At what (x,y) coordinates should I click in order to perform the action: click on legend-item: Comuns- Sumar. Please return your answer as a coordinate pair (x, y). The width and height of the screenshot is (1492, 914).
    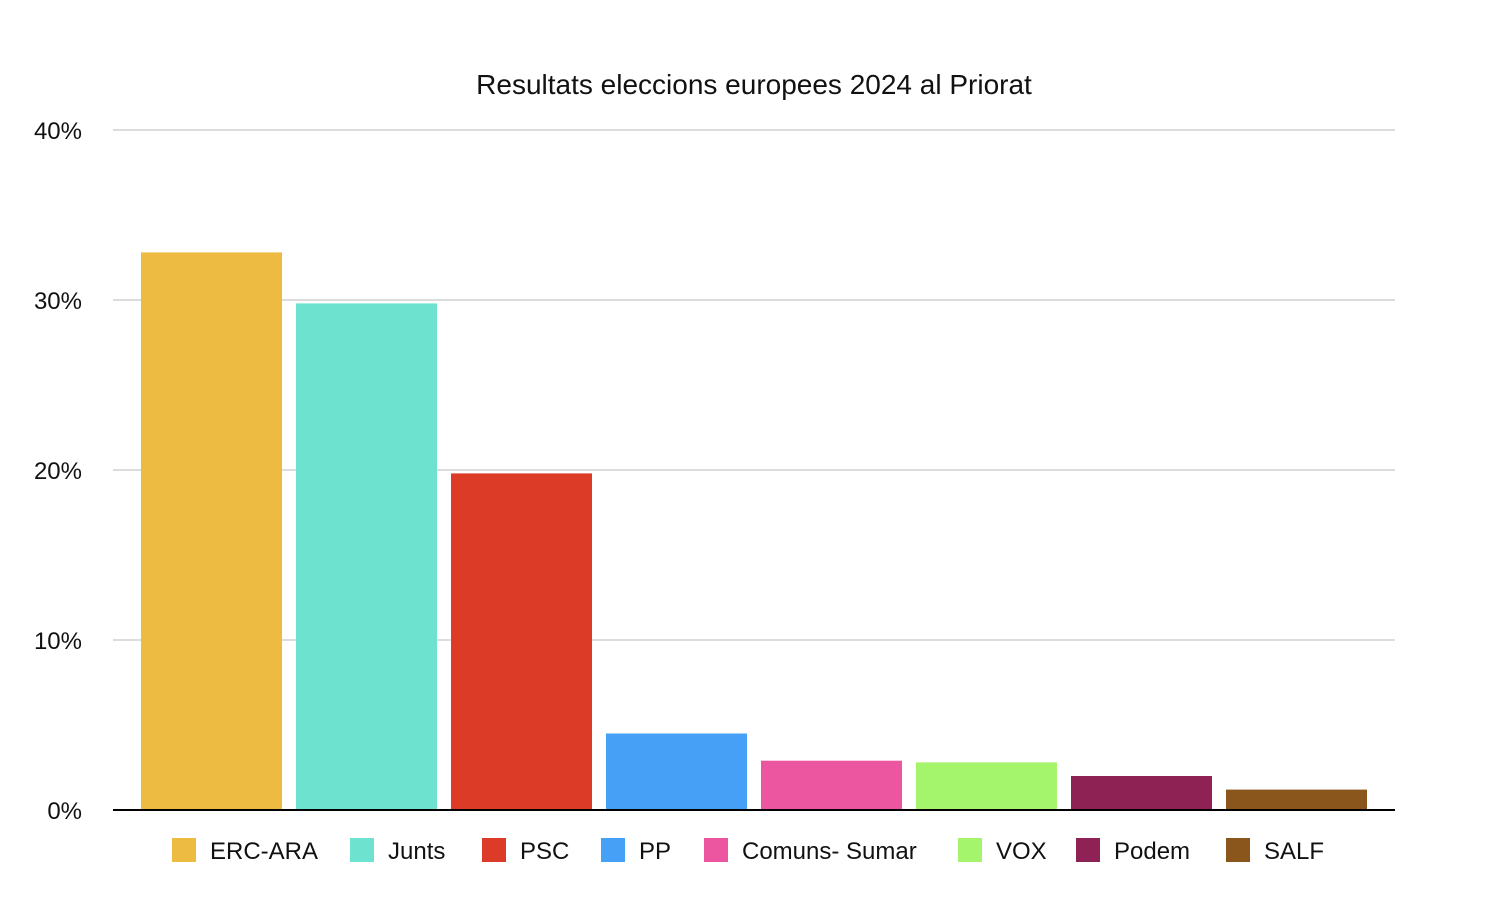
    Looking at the image, I should click on (810, 851).